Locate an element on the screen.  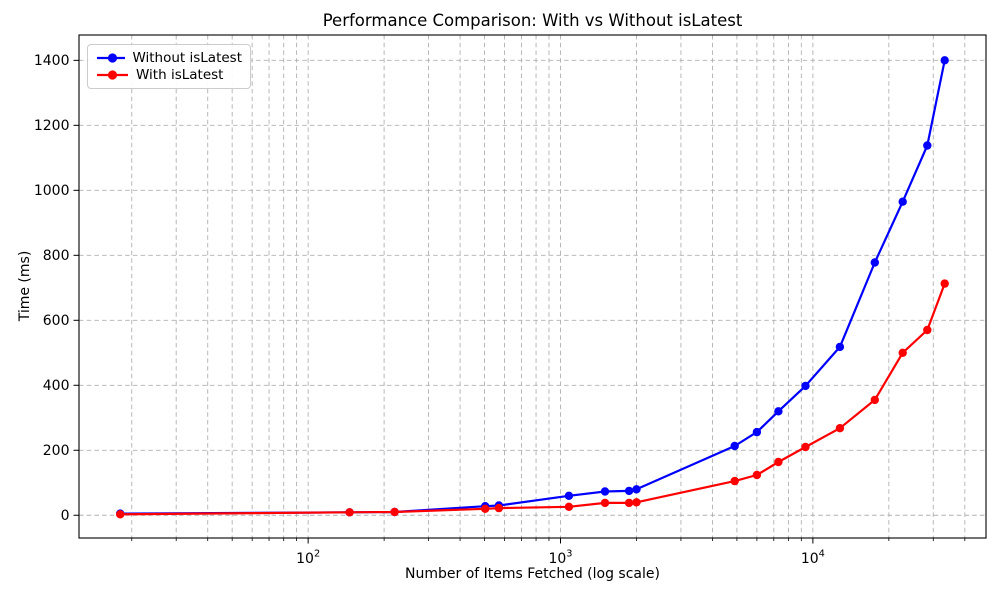
y-tick-label: 1400 is located at coordinates (52, 61).